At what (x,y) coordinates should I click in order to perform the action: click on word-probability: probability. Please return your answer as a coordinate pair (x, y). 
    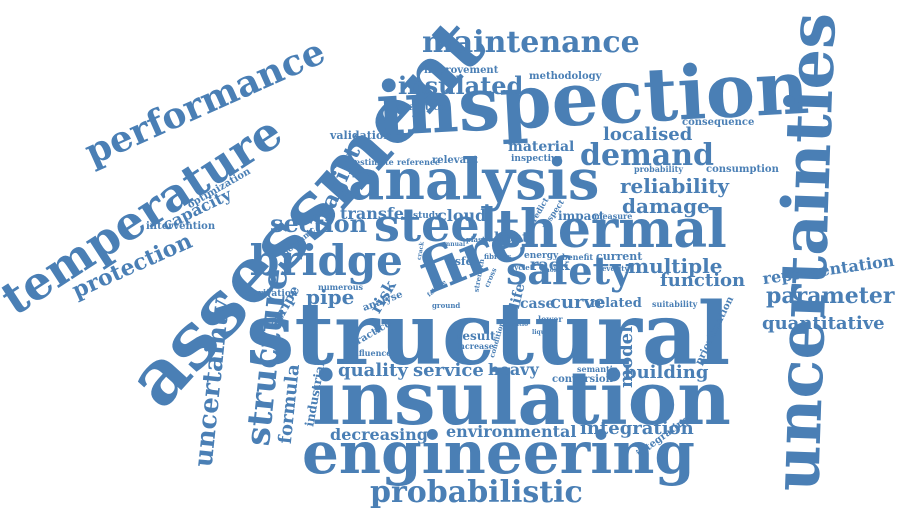
    Looking at the image, I should click on (658, 169).